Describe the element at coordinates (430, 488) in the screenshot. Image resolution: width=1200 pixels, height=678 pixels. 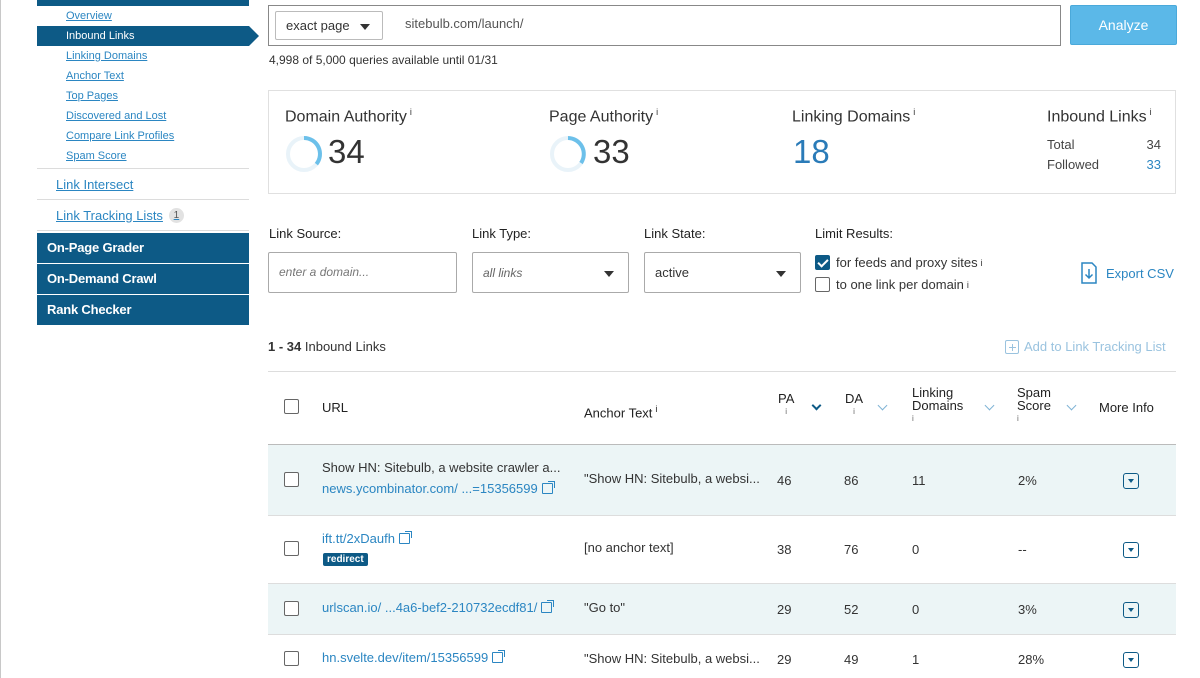
I see `row-url: news.ycombinator.com/ ...=15356599` at that location.